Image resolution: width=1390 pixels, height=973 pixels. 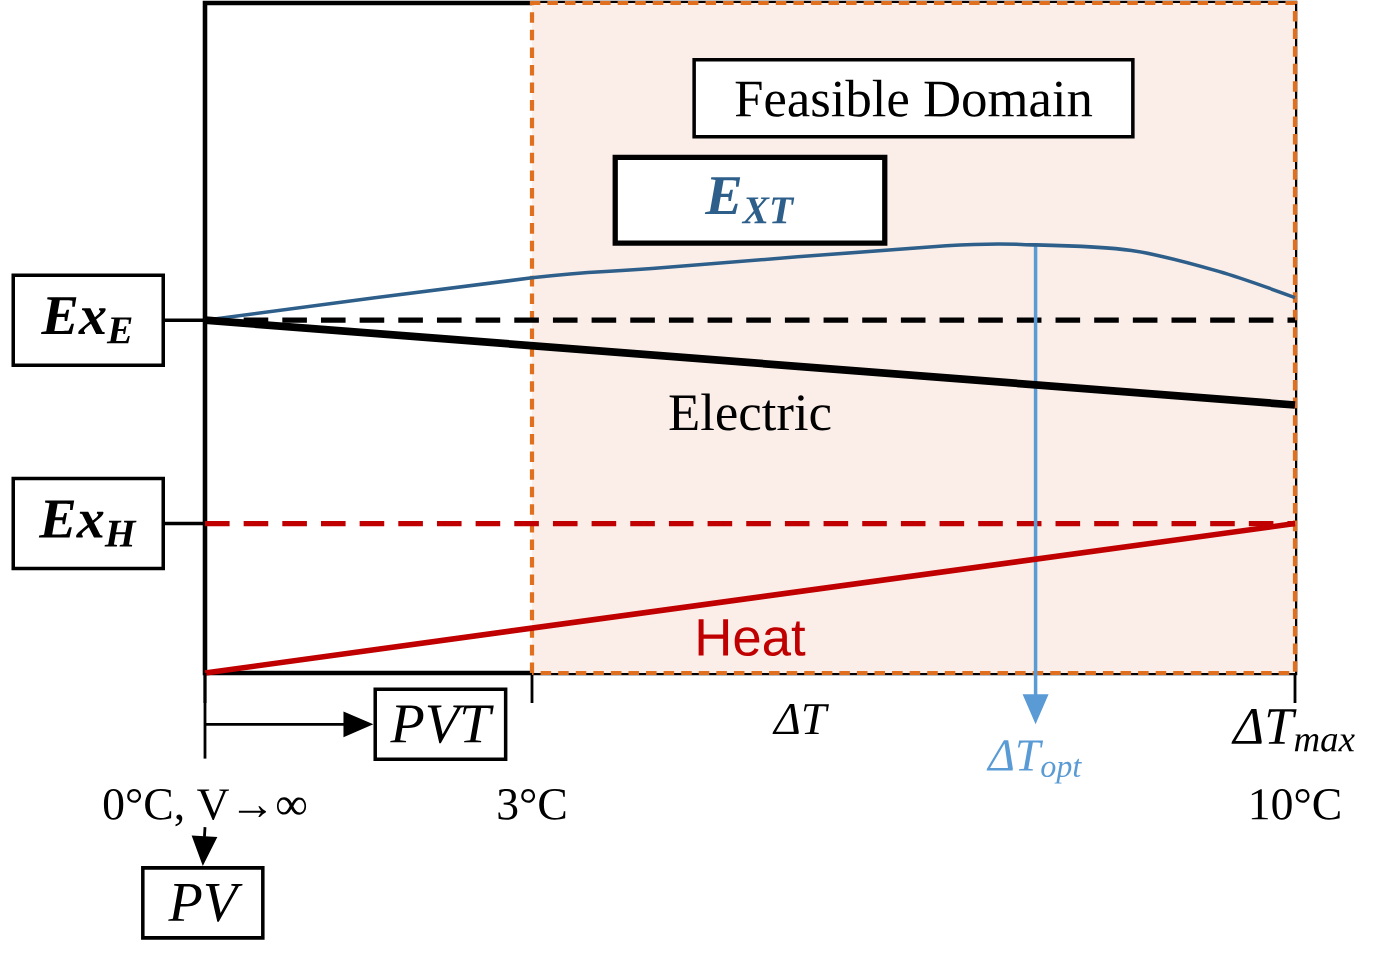 What do you see at coordinates (205, 807) in the screenshot?
I see `x-tick-label: 0°C, V→∞` at bounding box center [205, 807].